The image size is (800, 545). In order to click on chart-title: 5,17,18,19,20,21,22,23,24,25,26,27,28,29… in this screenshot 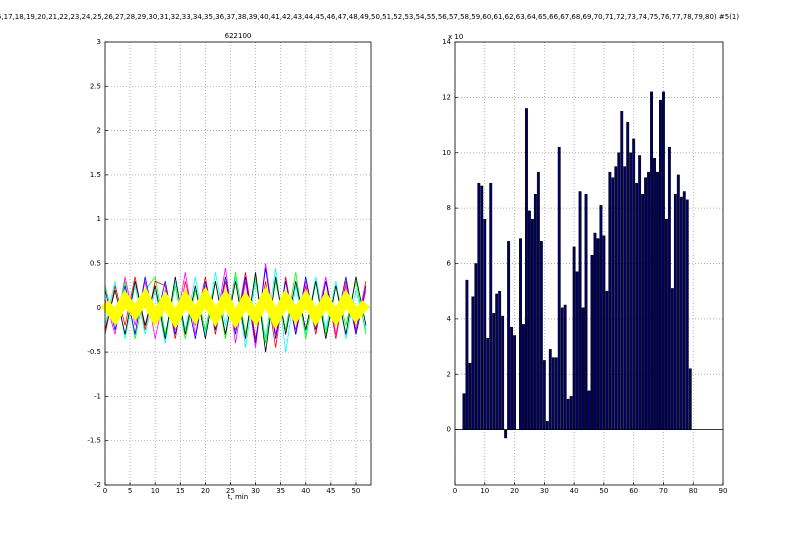, I will do `click(369, 17)`.